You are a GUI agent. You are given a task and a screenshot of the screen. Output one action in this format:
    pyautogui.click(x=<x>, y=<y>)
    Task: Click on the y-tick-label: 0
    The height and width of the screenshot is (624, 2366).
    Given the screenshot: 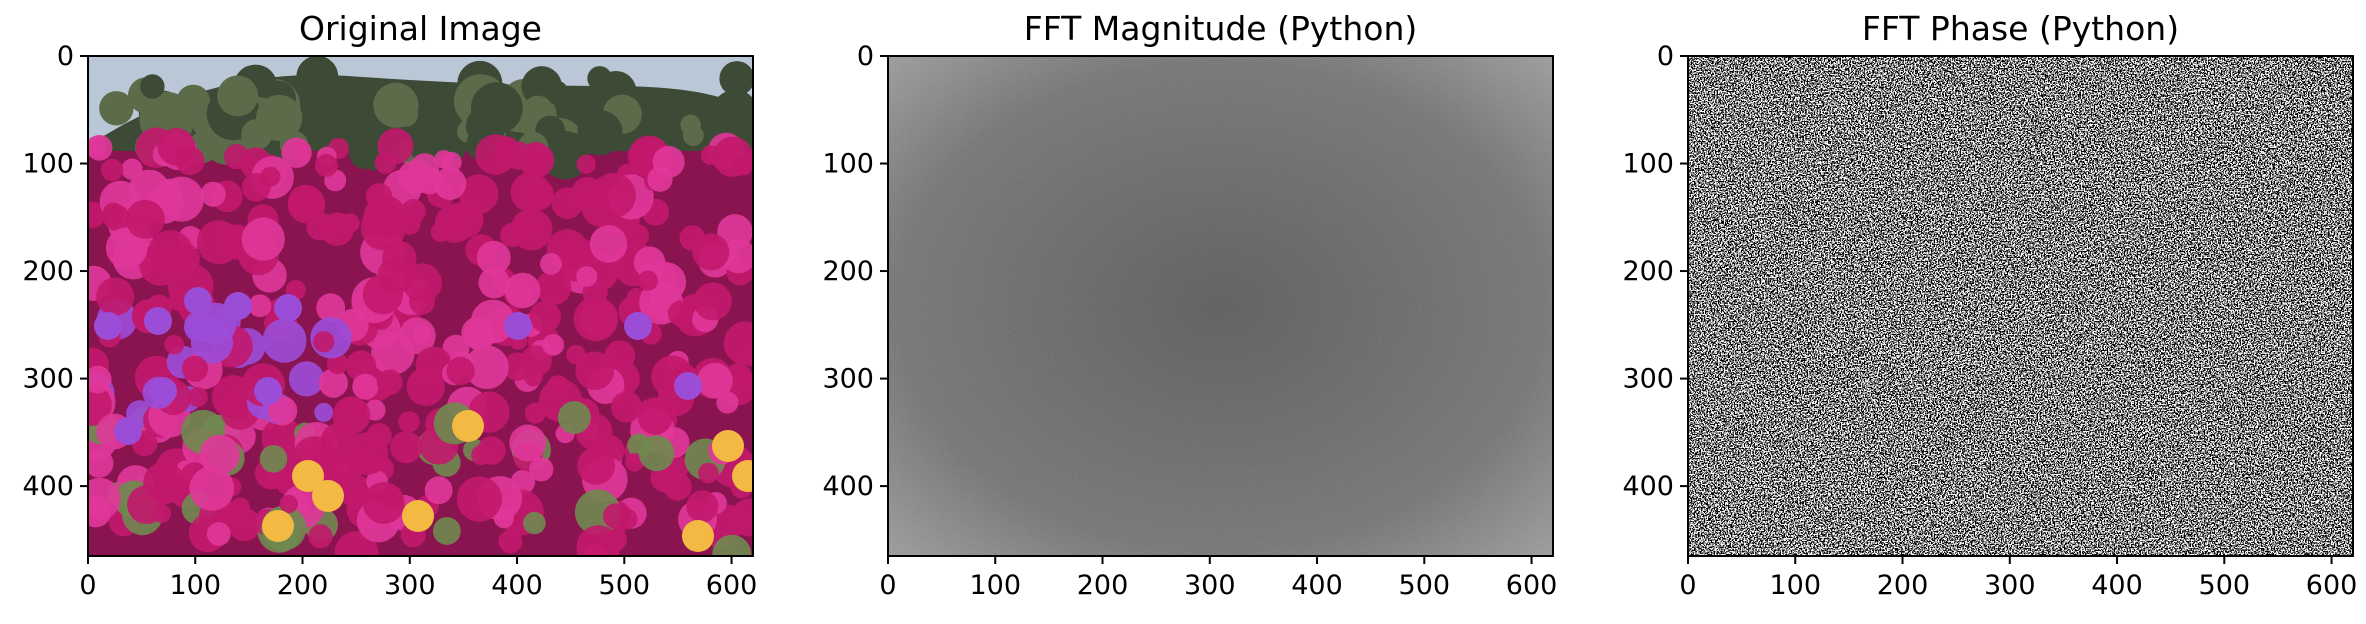 What is the action you would take?
    pyautogui.click(x=1665, y=56)
    